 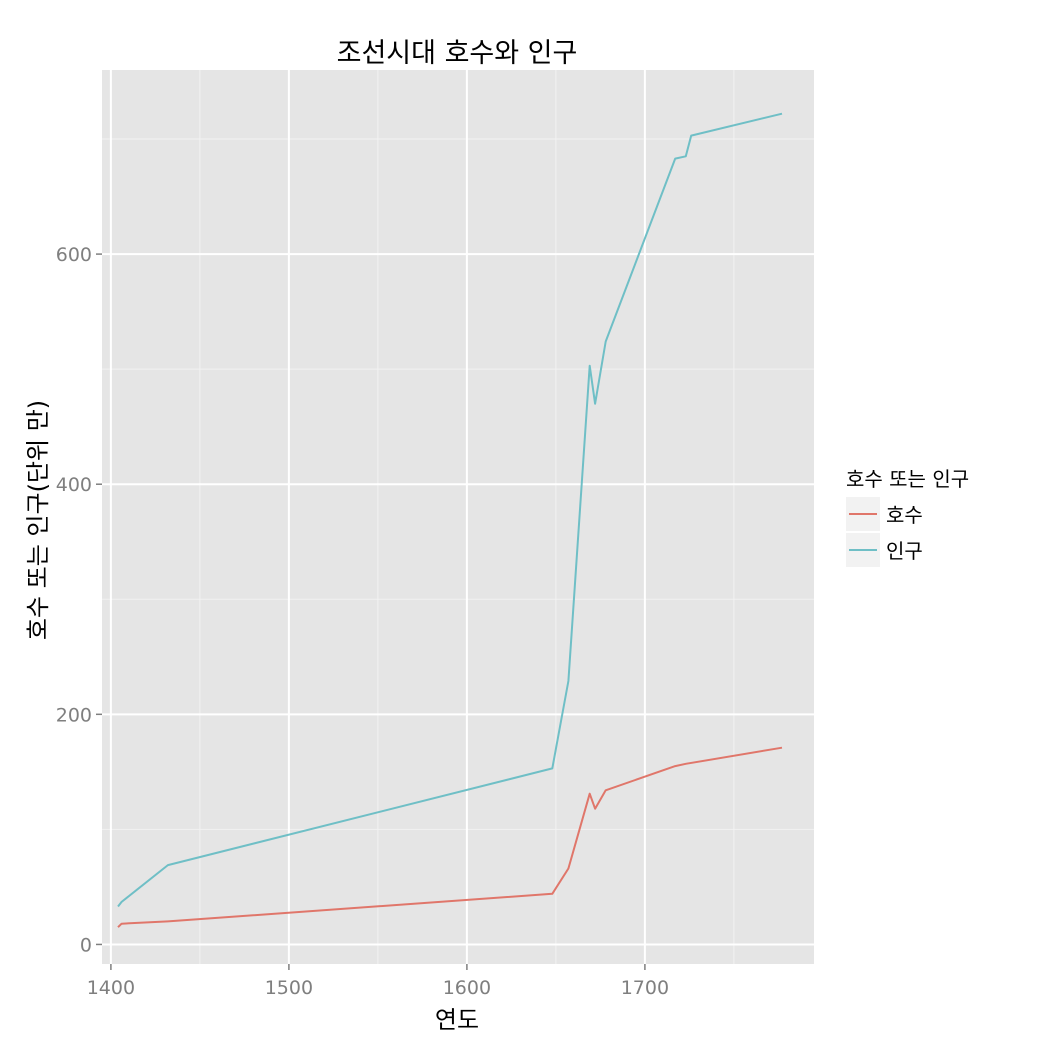 What do you see at coordinates (645, 988) in the screenshot?
I see `x-tick-label: 1700` at bounding box center [645, 988].